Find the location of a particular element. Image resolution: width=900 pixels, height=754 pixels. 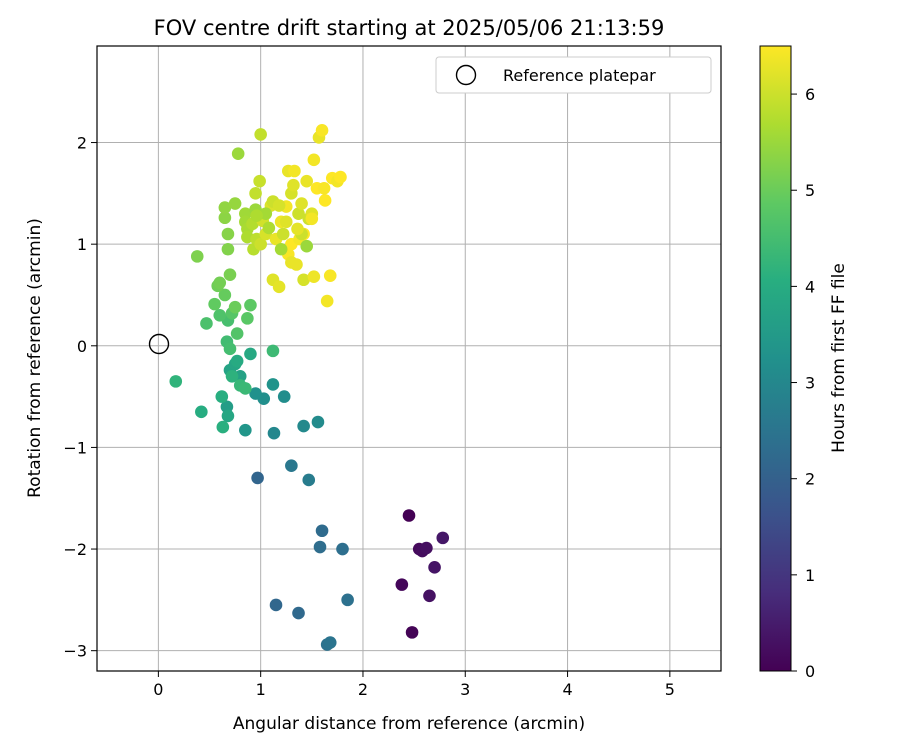

colorbar-tick-label: 2 is located at coordinates (810, 479).